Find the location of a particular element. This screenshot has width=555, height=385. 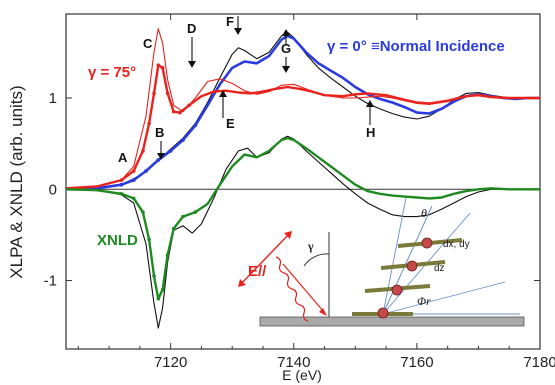

annotation-d-label: D is located at coordinates (191, 28).